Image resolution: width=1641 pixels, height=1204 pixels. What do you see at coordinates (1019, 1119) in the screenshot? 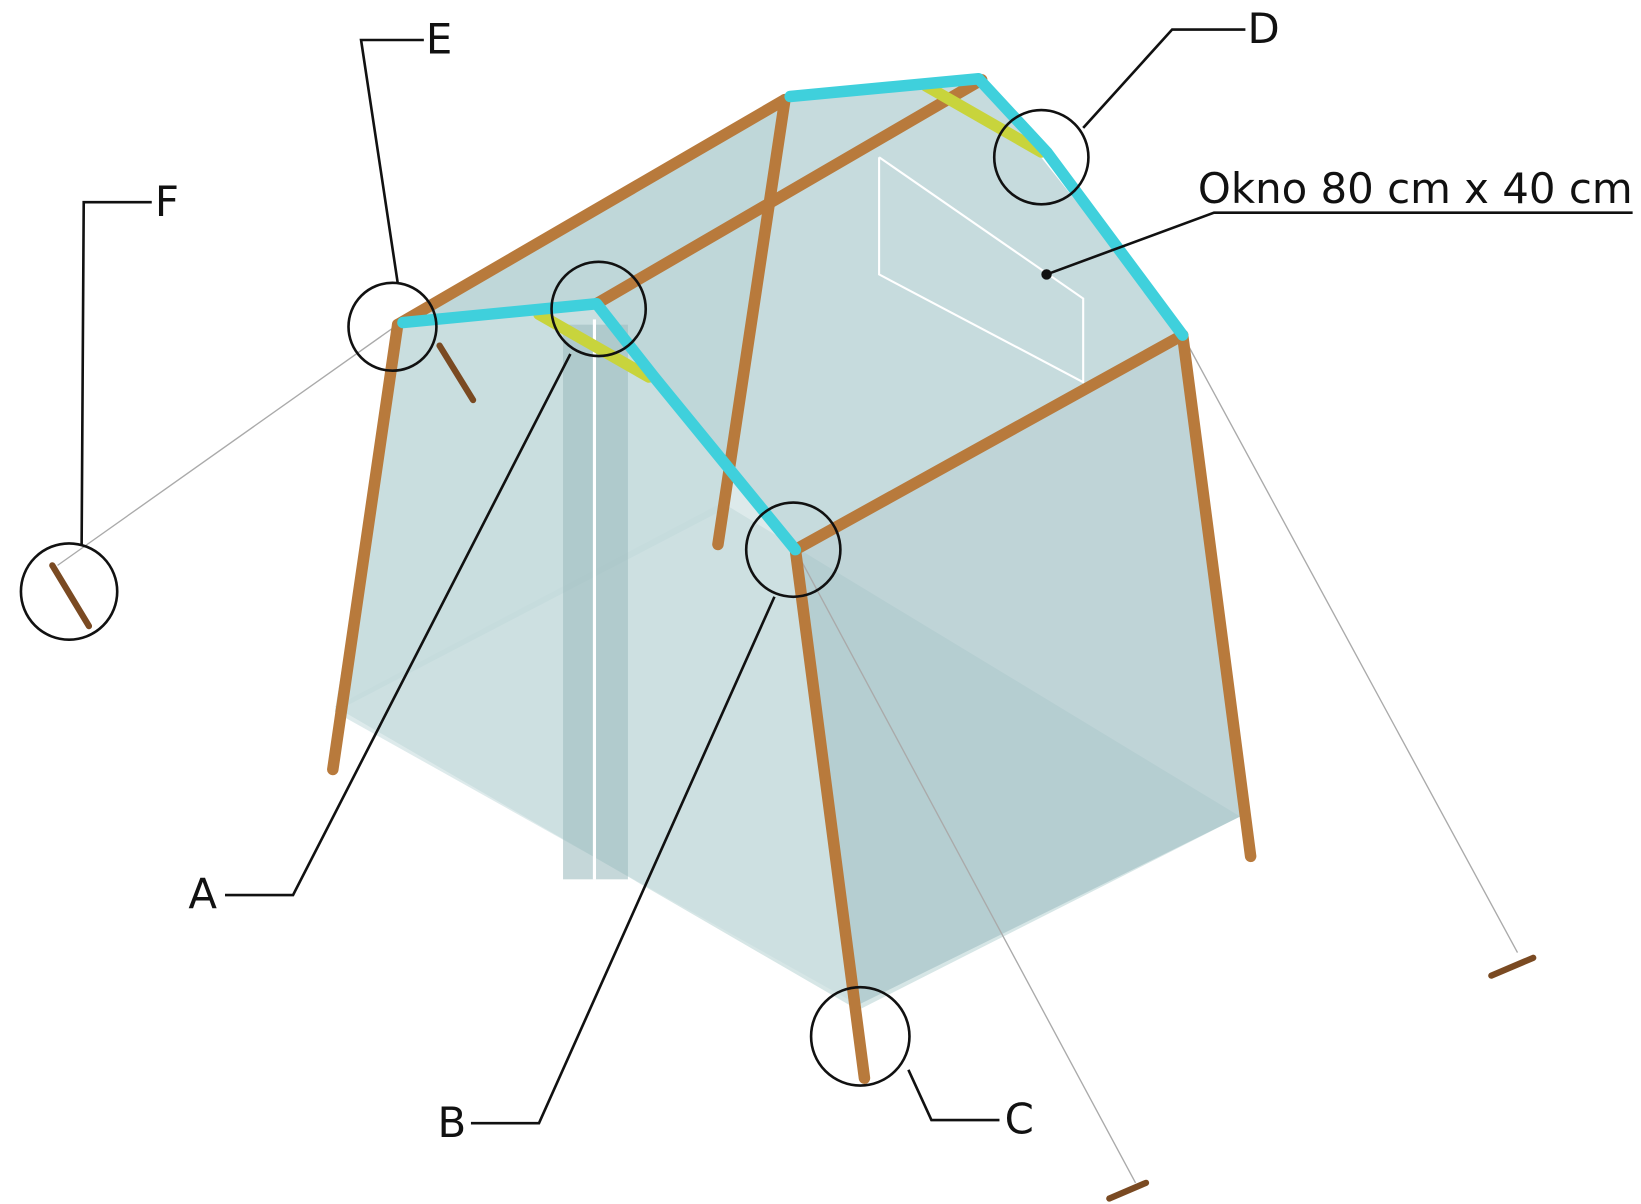
I see `callout-label: C` at bounding box center [1019, 1119].